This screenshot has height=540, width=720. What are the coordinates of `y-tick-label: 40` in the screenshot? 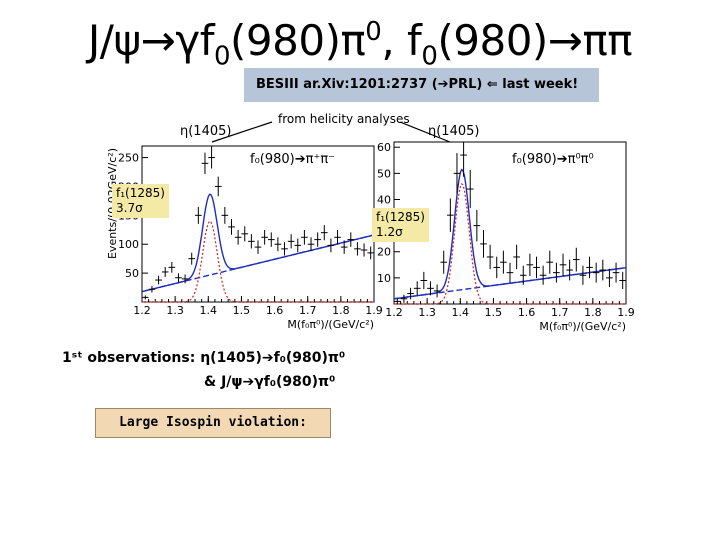 It's located at (384, 199).